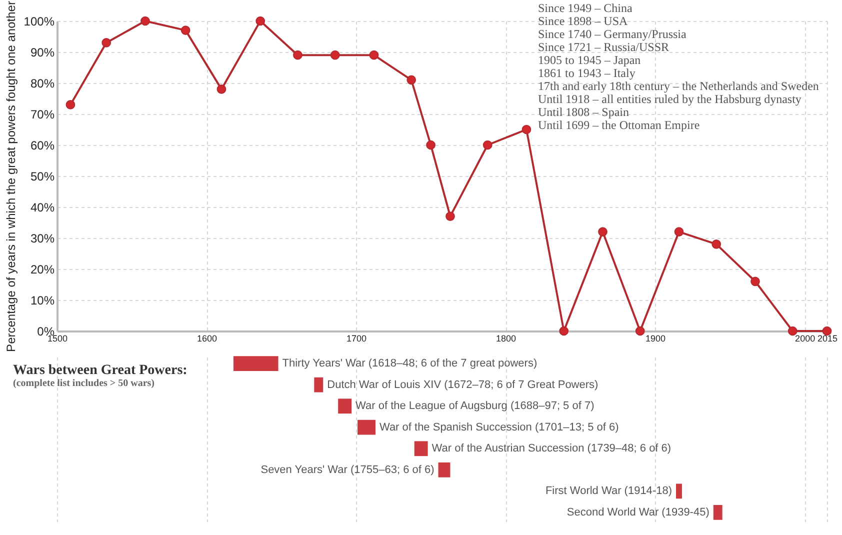  Describe the element at coordinates (100, 370) in the screenshot. I see `text: Wars between Great Powers:` at that location.